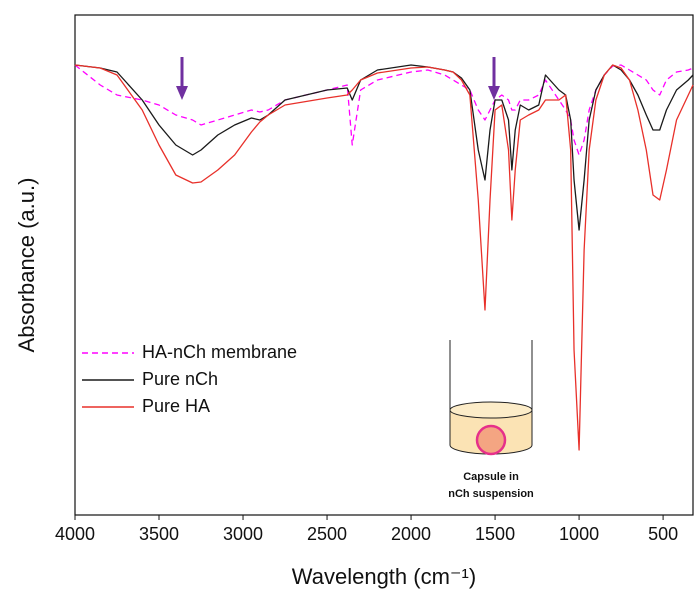  Describe the element at coordinates (491, 440) in the screenshot. I see `capsule` at that location.